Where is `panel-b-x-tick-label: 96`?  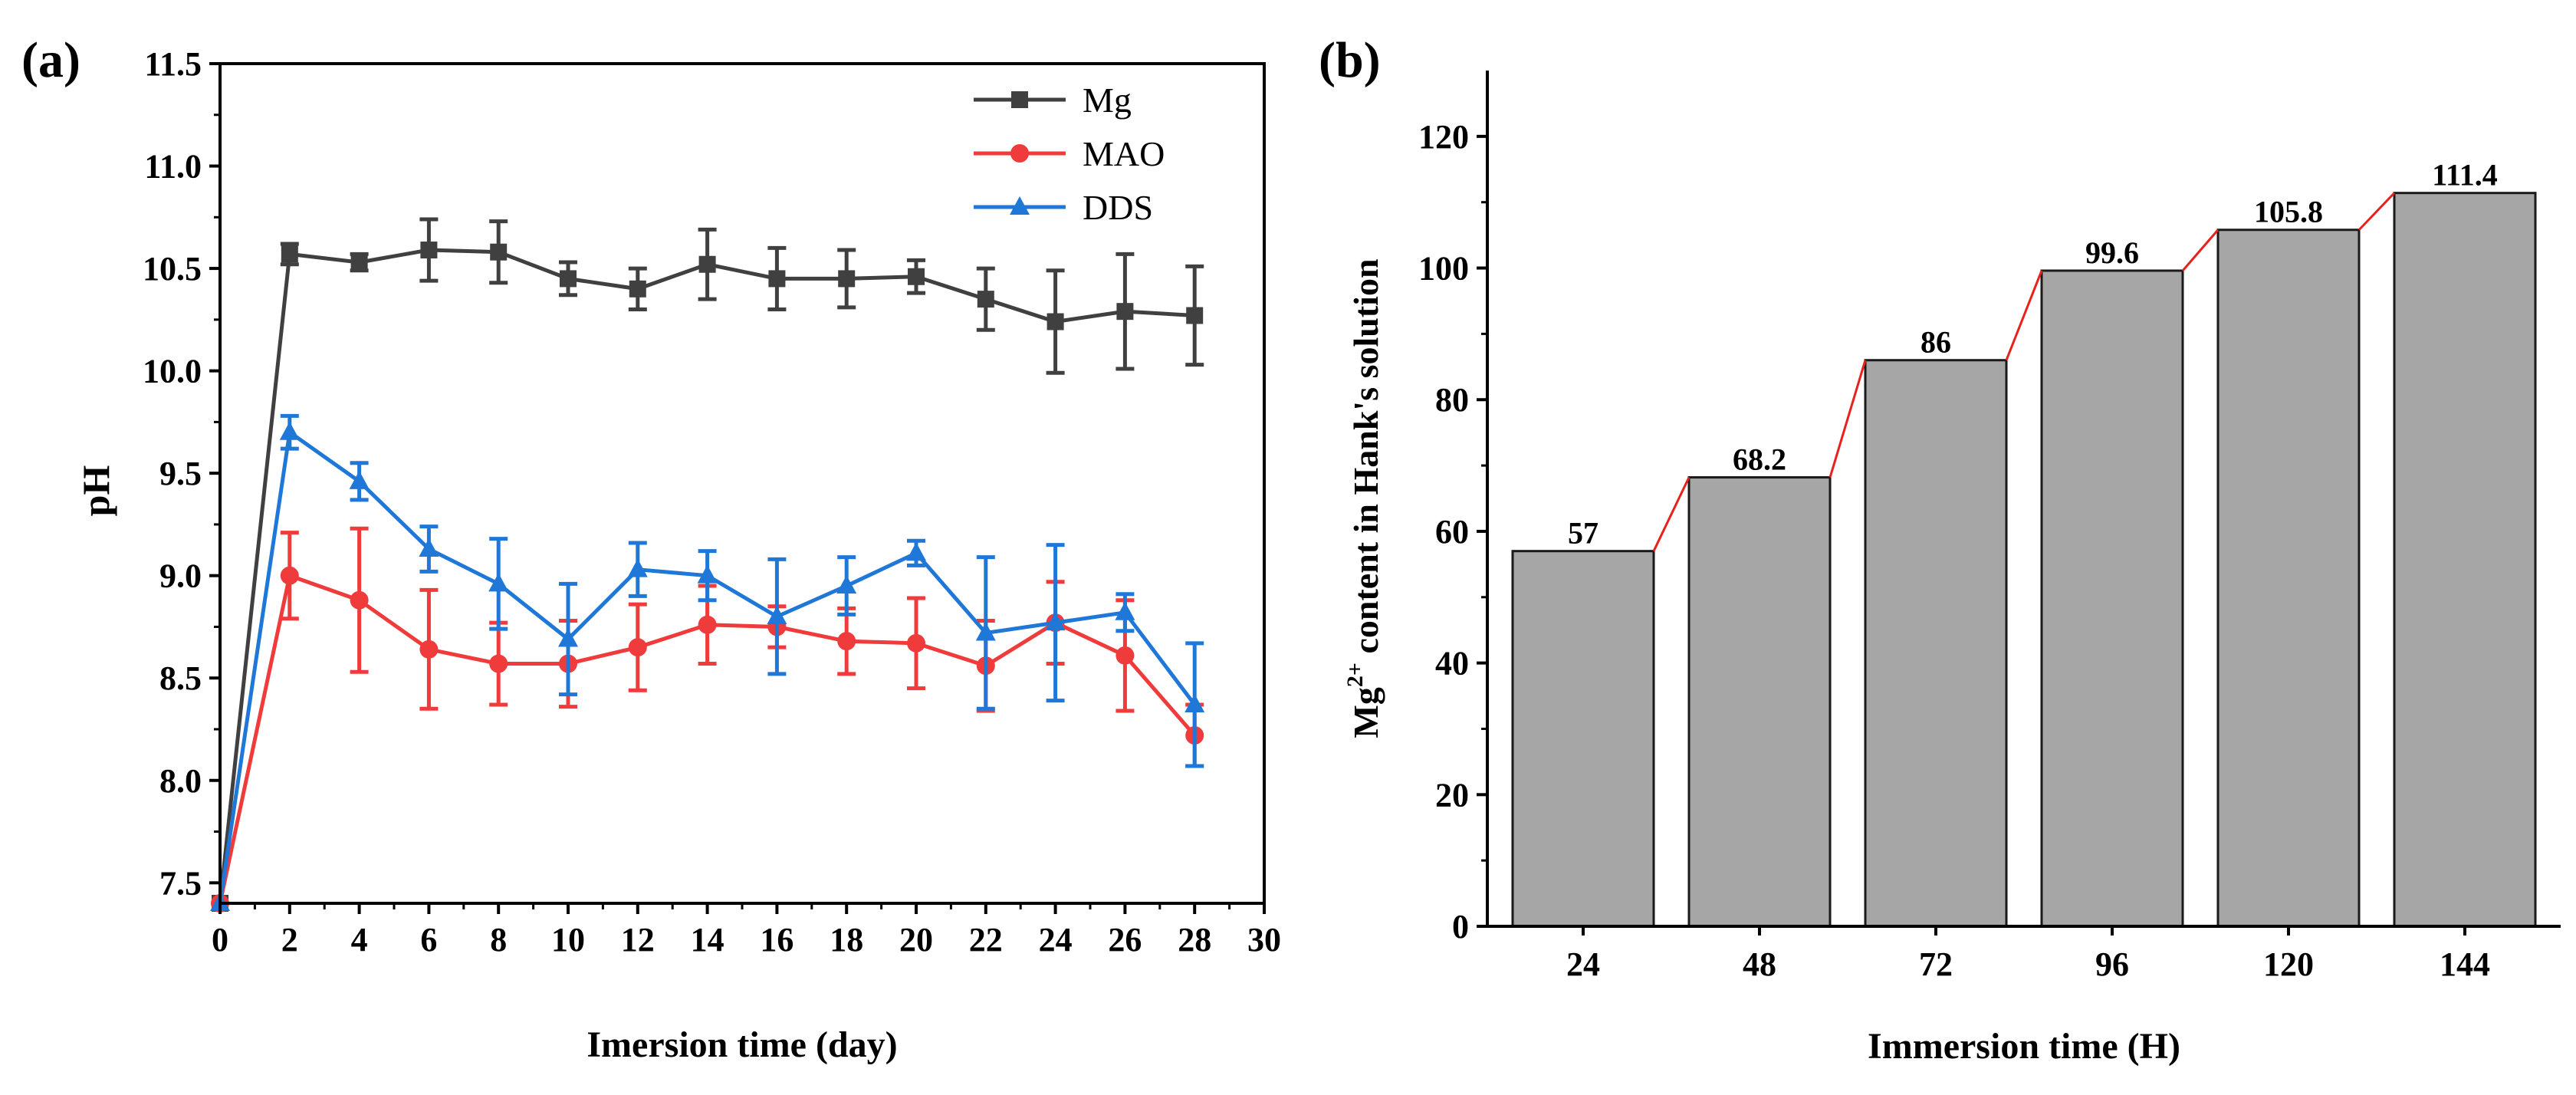 panel-b-x-tick-label: 96 is located at coordinates (2112, 964).